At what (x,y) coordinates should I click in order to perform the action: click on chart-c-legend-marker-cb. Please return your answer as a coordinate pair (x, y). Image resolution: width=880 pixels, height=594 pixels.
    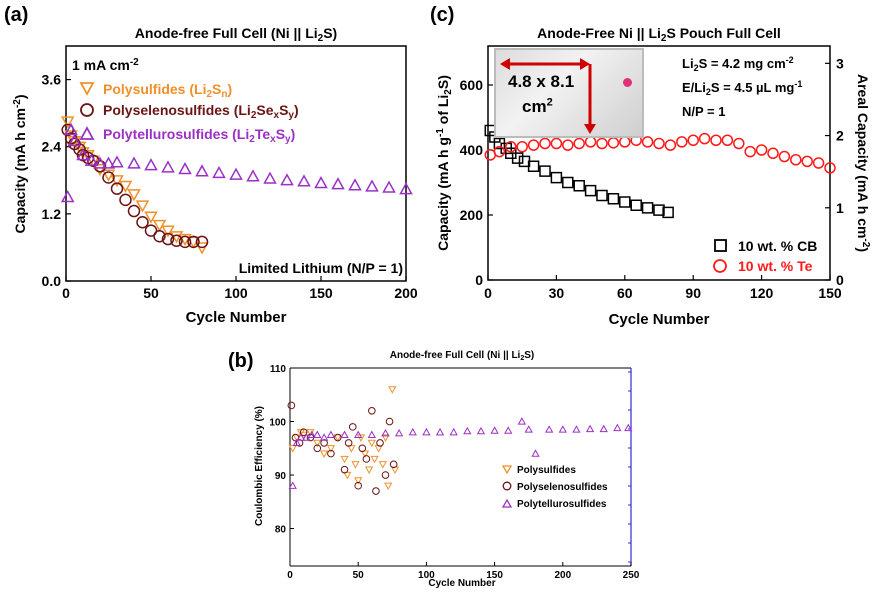
    Looking at the image, I should click on (720, 245).